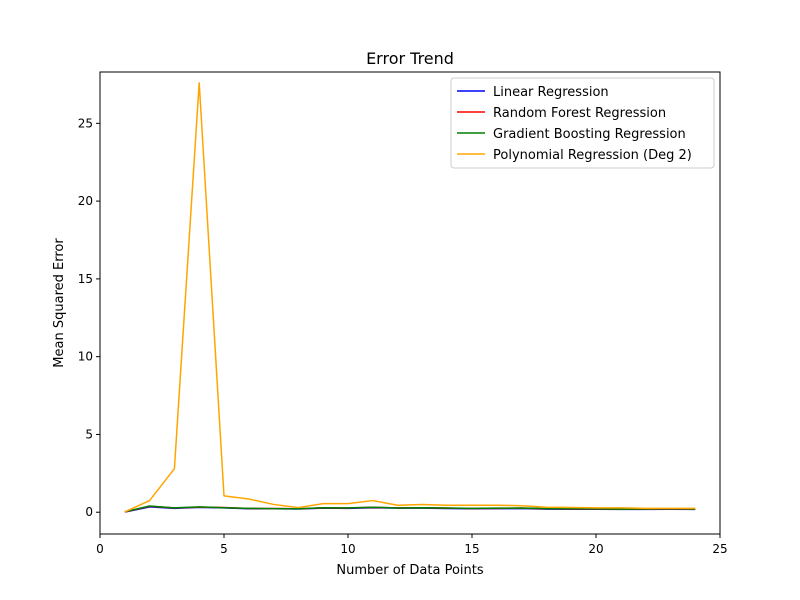  I want to click on x-tick-label: 10, so click(347, 549).